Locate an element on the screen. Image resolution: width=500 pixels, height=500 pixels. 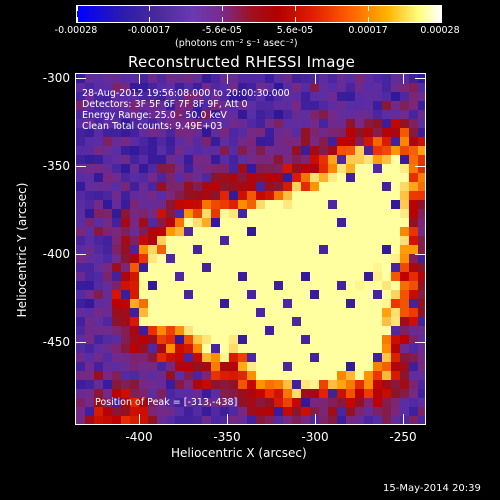
detectors: Detectors: 3F 5F 6F 7F 8F 9F, Att 0 is located at coordinates (165, 104).